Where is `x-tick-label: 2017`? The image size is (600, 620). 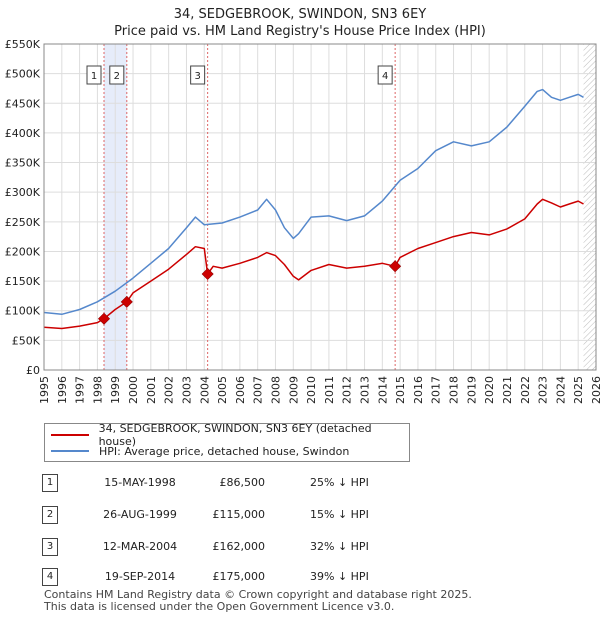 x-tick-label: 2017 is located at coordinates (436, 390).